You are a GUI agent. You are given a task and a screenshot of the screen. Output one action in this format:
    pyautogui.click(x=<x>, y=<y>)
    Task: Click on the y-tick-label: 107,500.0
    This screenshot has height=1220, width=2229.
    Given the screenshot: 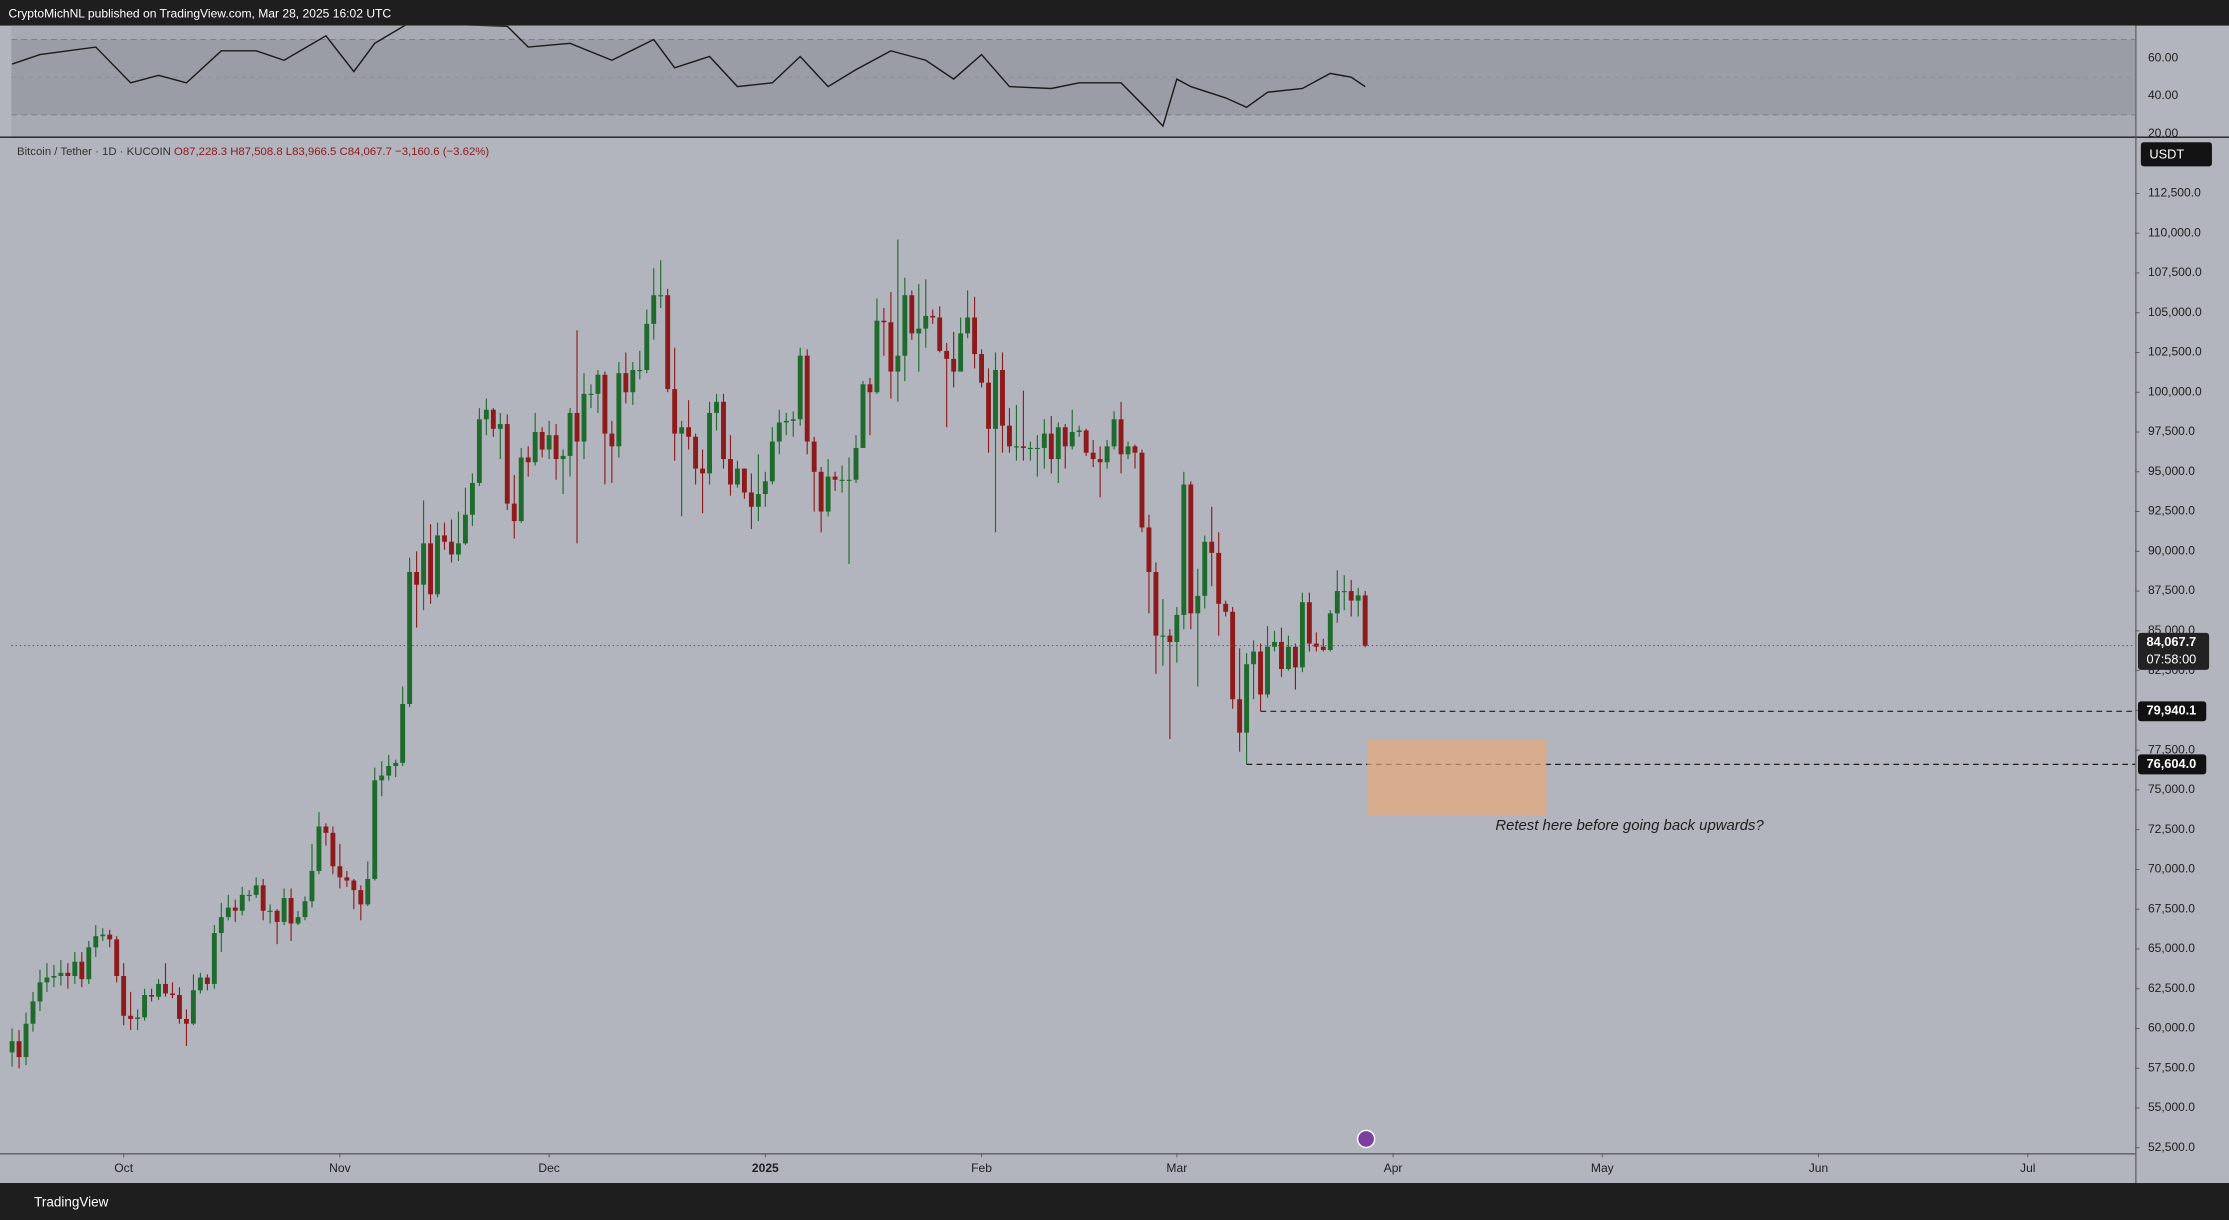 What is the action you would take?
    pyautogui.click(x=2175, y=272)
    